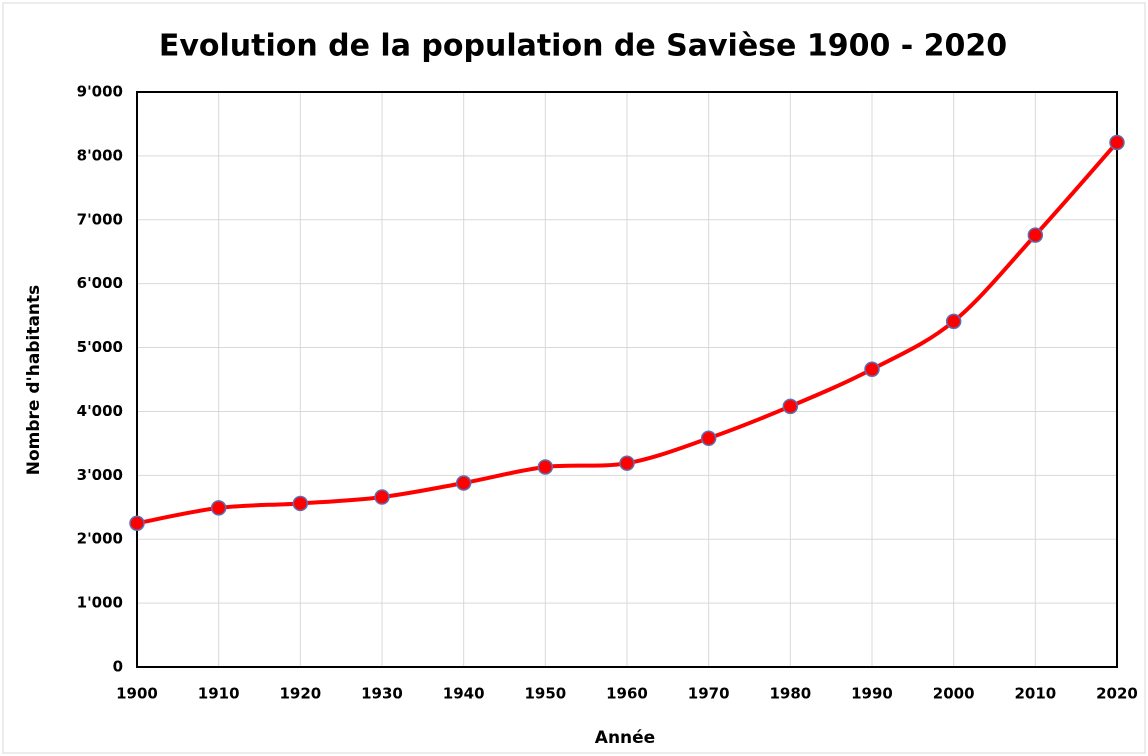  What do you see at coordinates (790, 694) in the screenshot?
I see `x-tick-label: 1980` at bounding box center [790, 694].